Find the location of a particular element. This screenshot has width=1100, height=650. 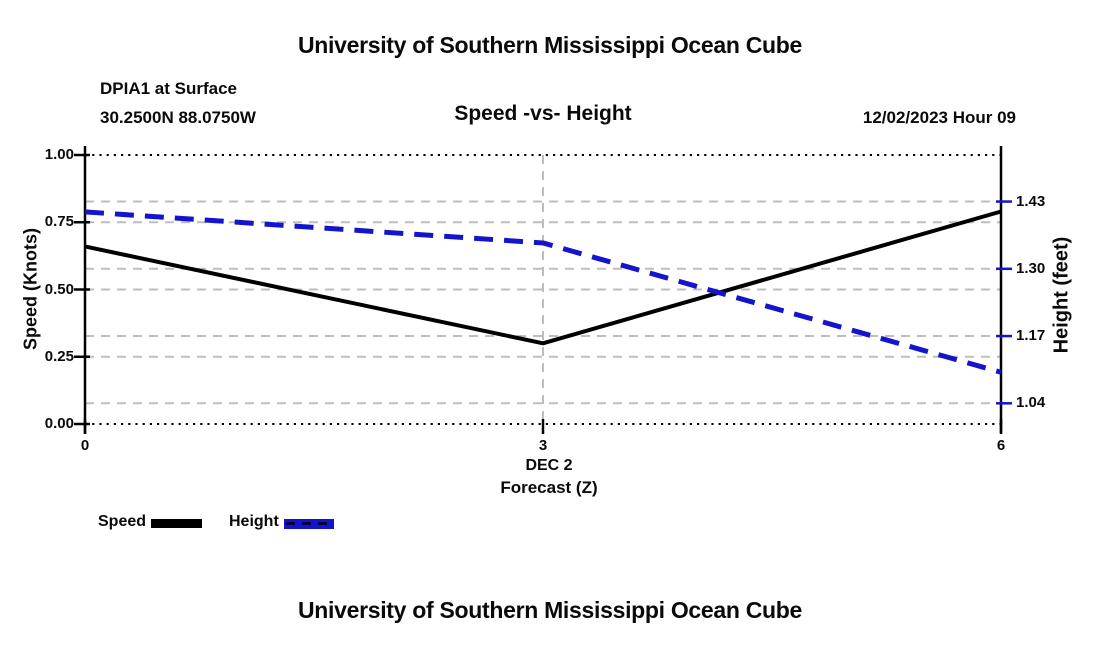

height-swatch-dashes is located at coordinates (308, 523).